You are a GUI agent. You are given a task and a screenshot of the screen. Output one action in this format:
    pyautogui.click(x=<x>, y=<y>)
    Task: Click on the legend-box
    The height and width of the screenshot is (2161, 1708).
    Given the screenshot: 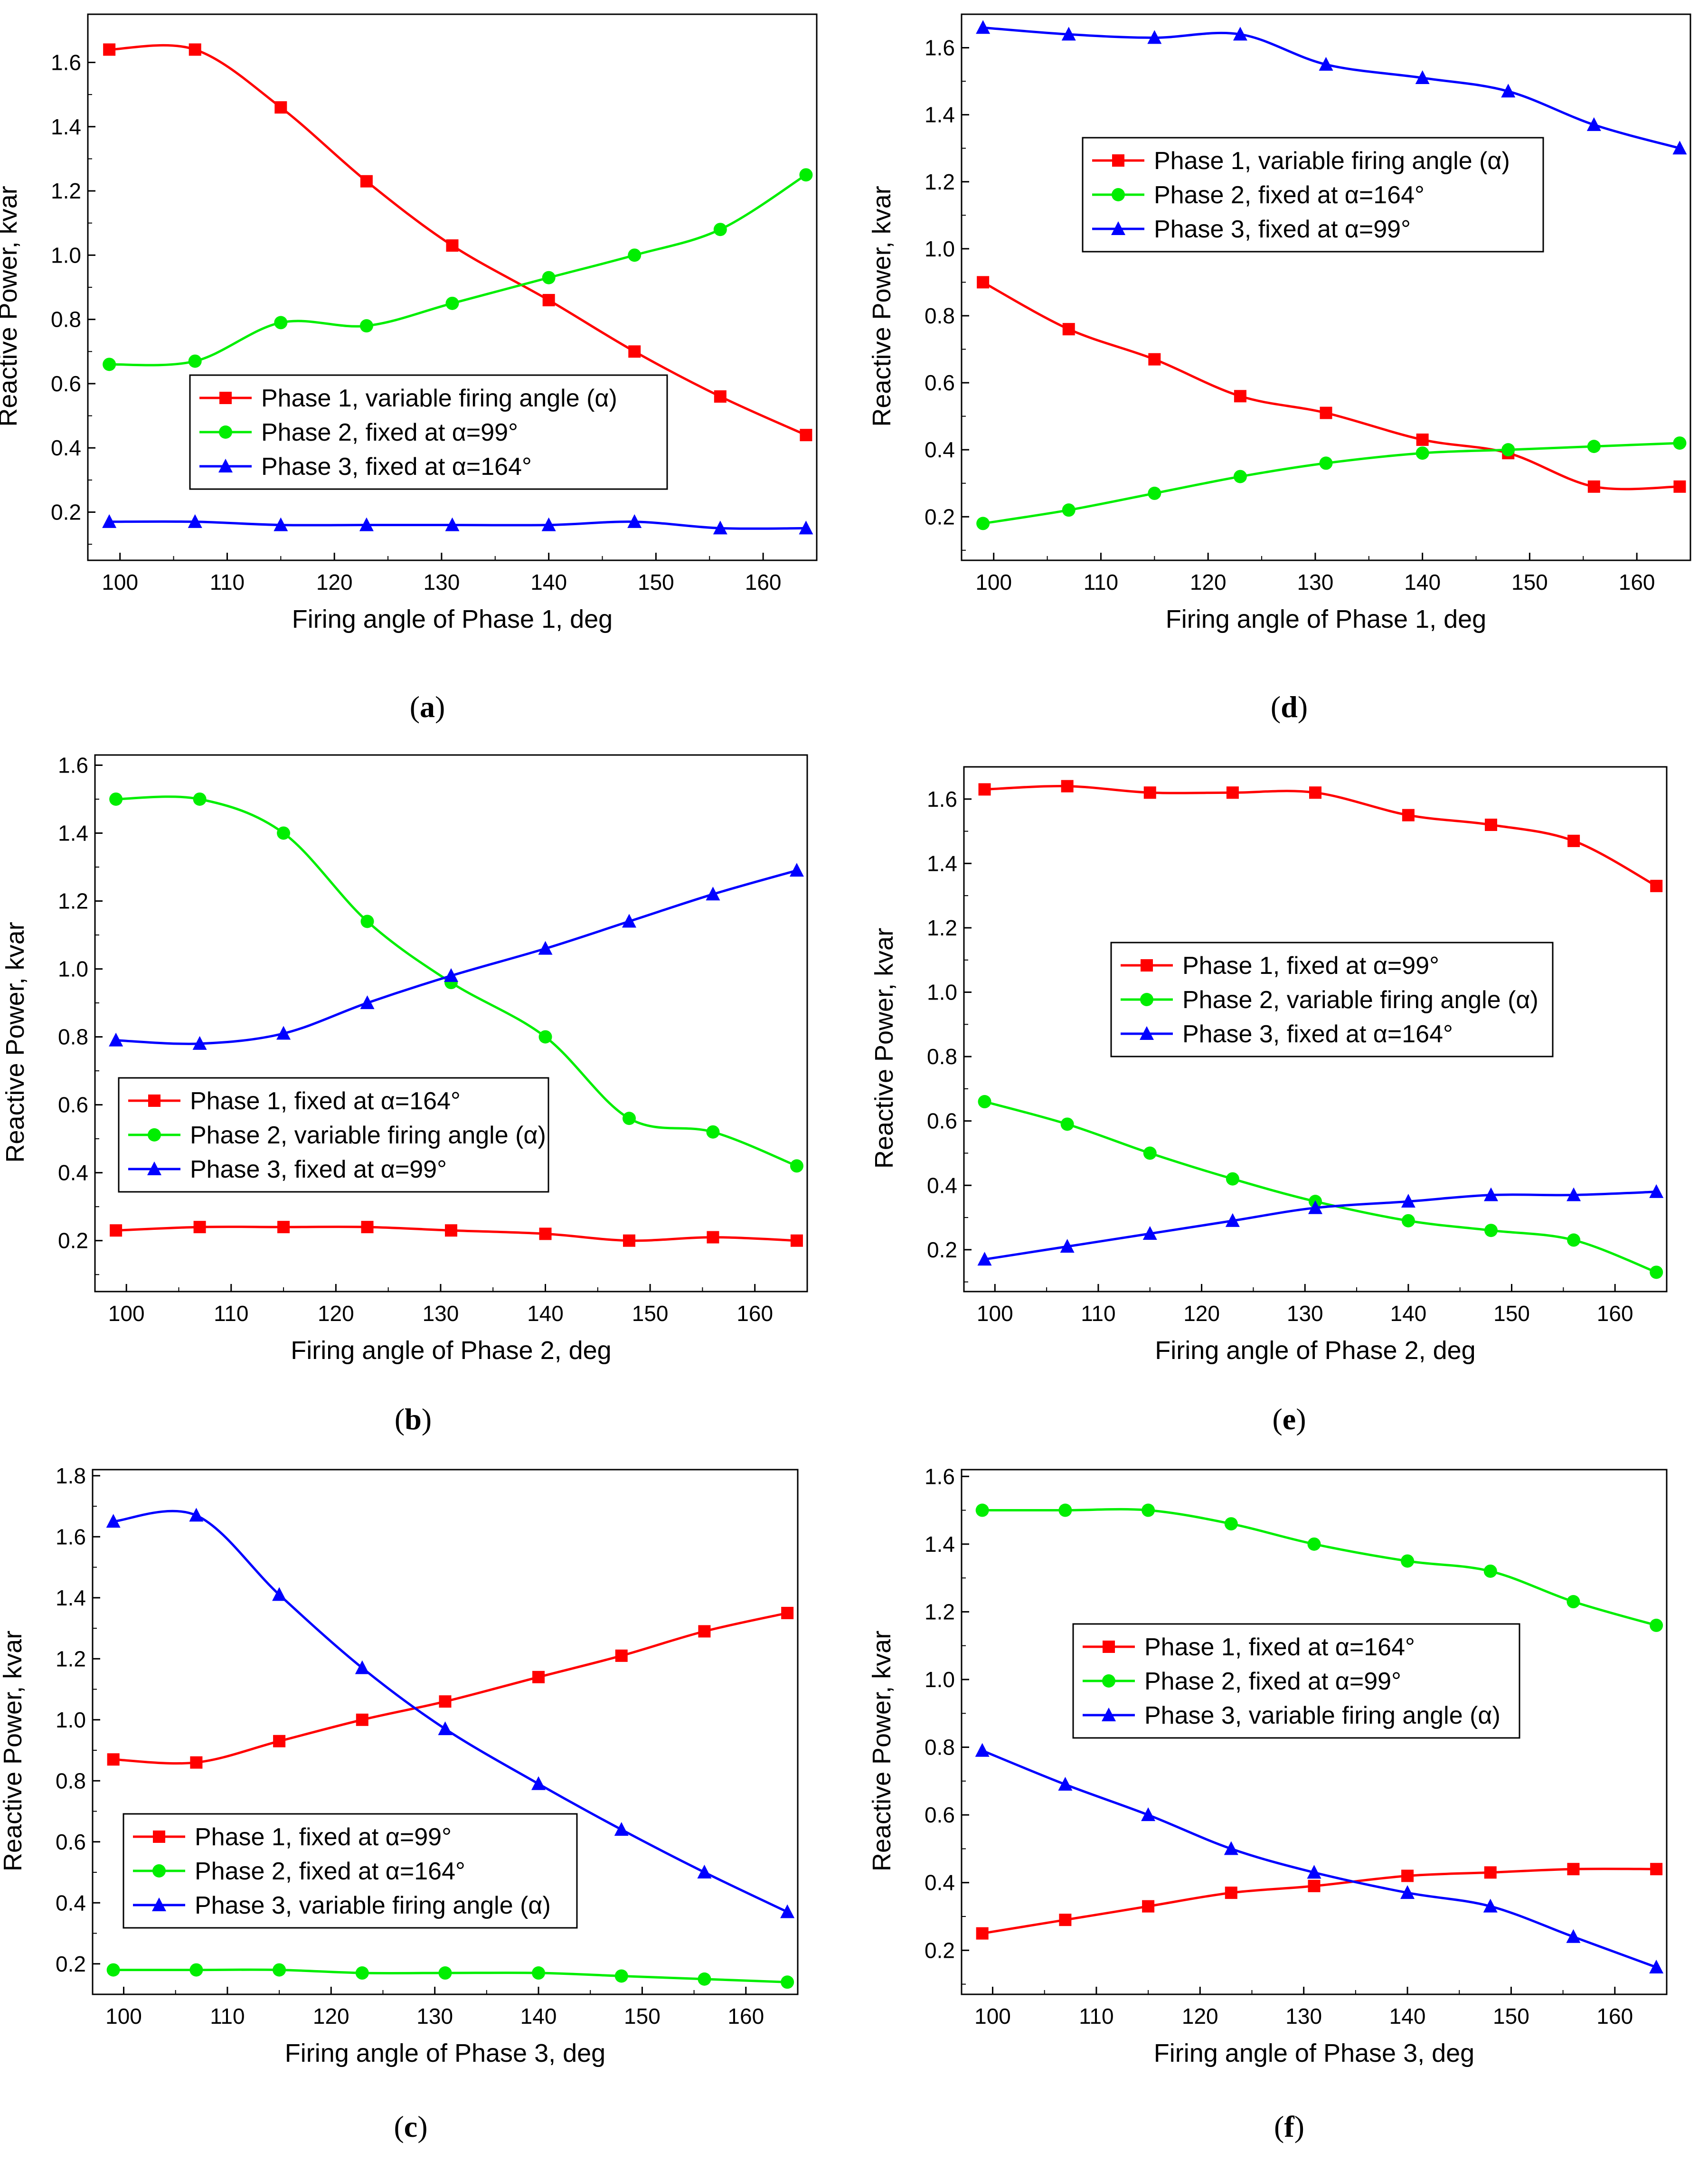 What is the action you would take?
    pyautogui.click(x=350, y=1871)
    